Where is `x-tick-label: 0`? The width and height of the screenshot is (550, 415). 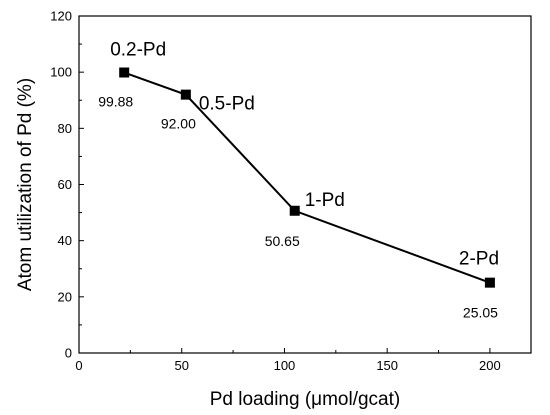 x-tick-label: 0 is located at coordinates (78, 365).